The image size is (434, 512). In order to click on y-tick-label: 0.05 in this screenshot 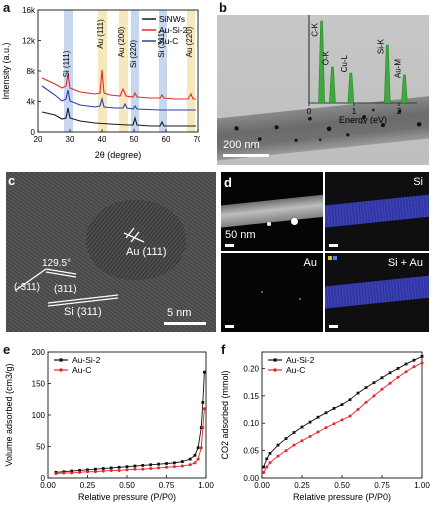, I will do `click(251, 451)`.